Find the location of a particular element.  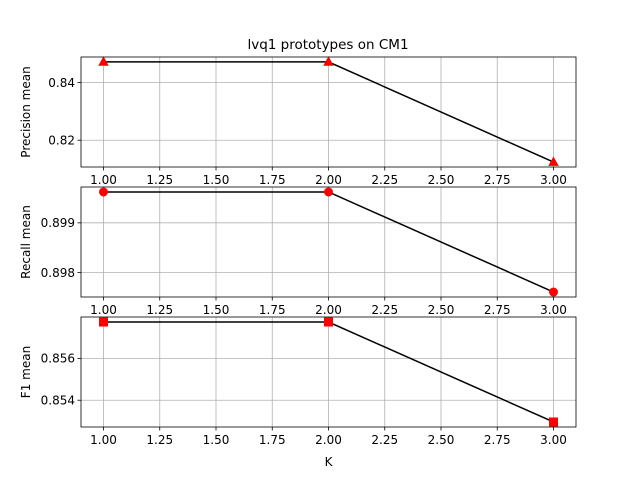

y-tick-label: 0.854 is located at coordinates (58, 401).